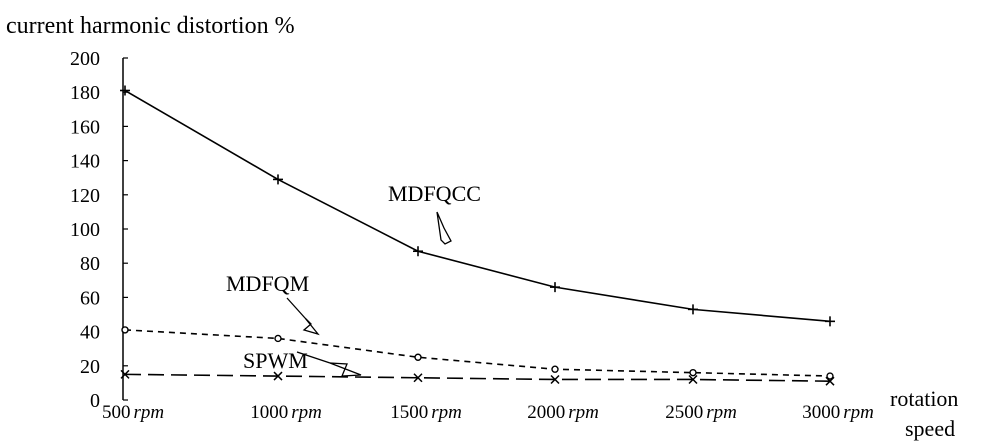 Image resolution: width=987 pixels, height=443 pixels. I want to click on x-tick-label: 500 rpm, so click(133, 412).